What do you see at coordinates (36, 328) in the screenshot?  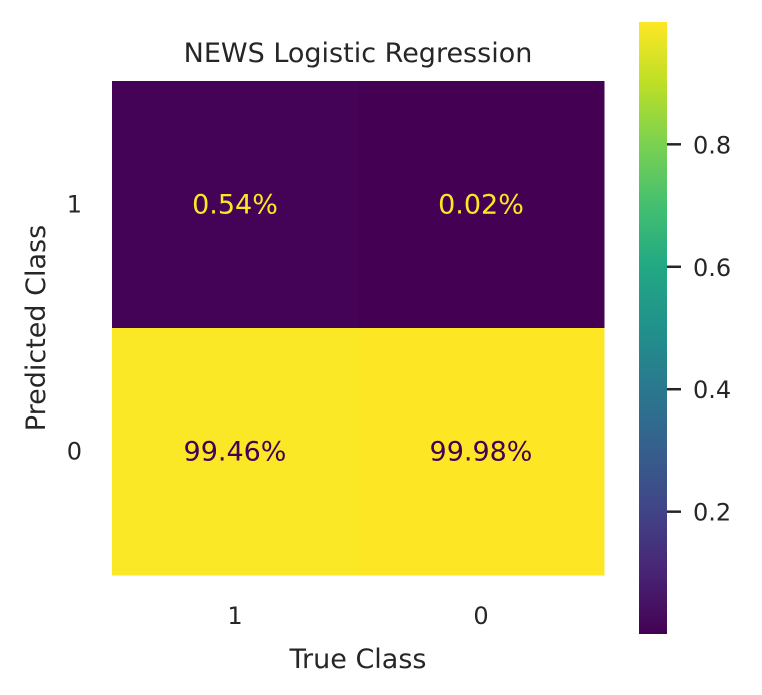 I see `y-axis-label: Predicted Class` at bounding box center [36, 328].